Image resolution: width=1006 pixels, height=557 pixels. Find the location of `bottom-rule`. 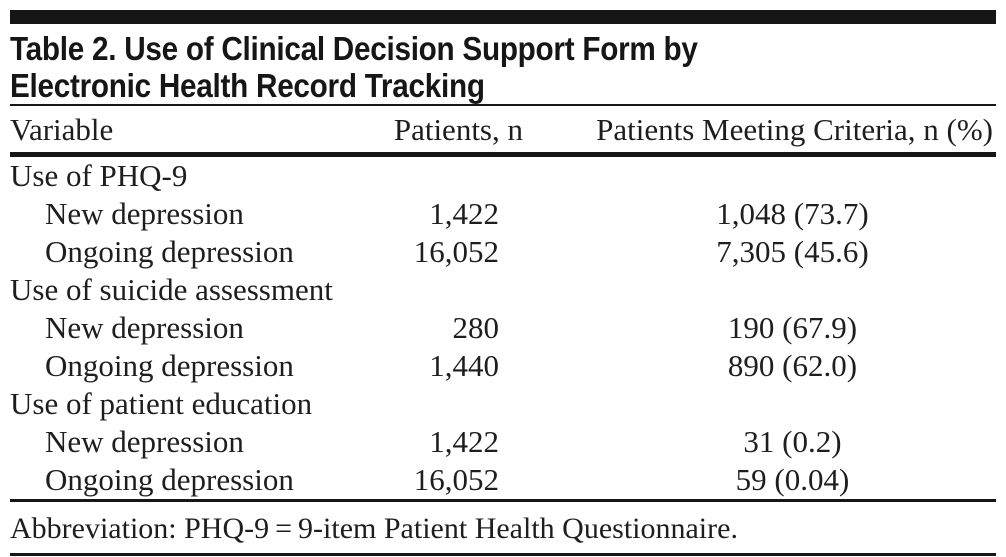

bottom-rule is located at coordinates (503, 554).